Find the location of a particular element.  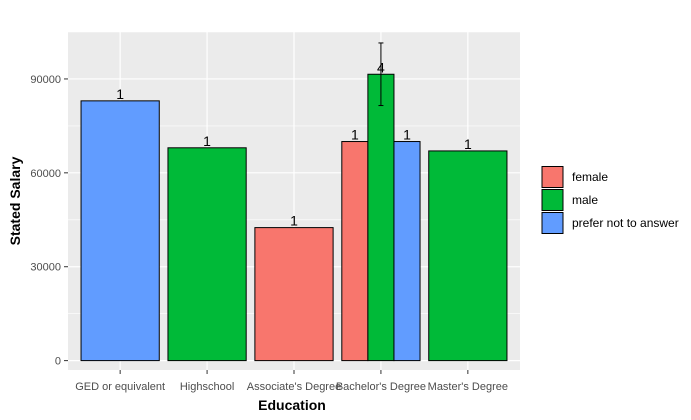

y-tick-label: 60000 is located at coordinates (45, 174).